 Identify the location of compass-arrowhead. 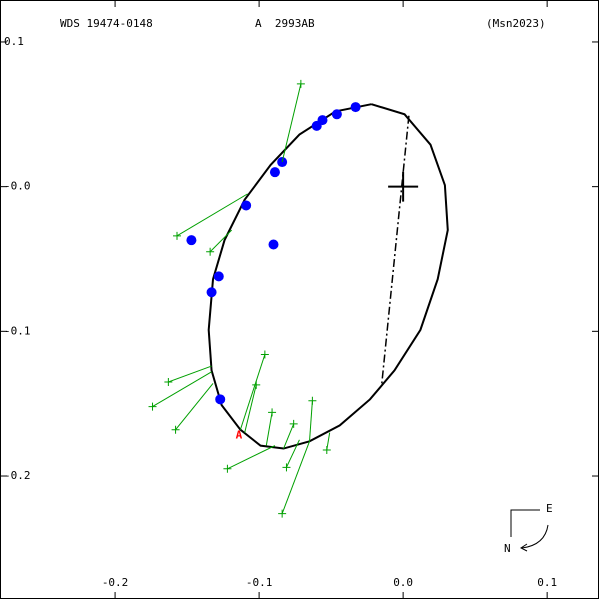
(524, 547).